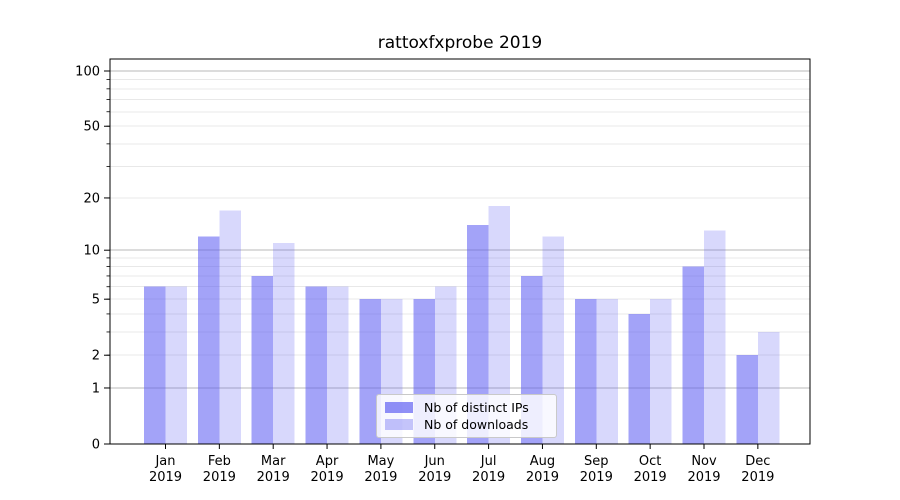  I want to click on svg-text: 50, so click(91, 127).